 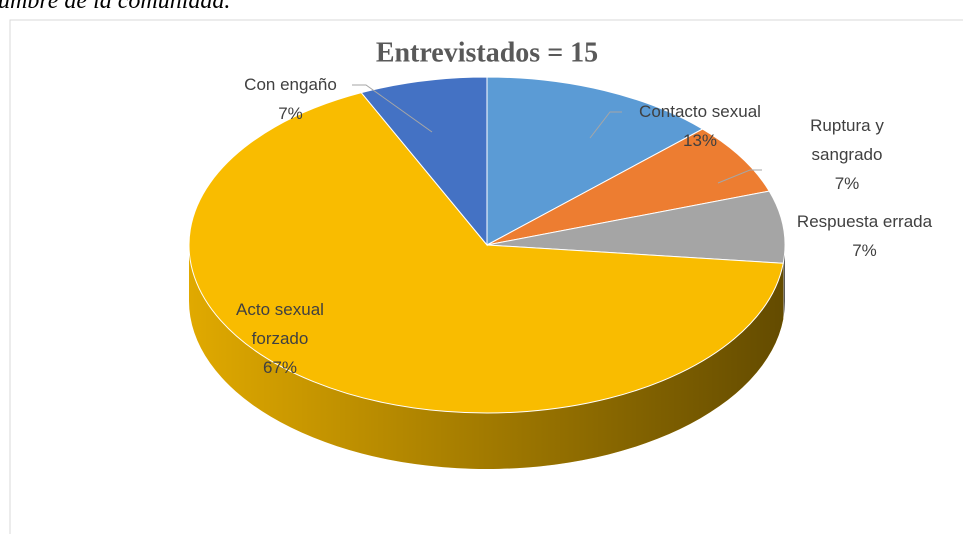 I want to click on category-label: Acto sexual forzado, so click(x=280, y=324).